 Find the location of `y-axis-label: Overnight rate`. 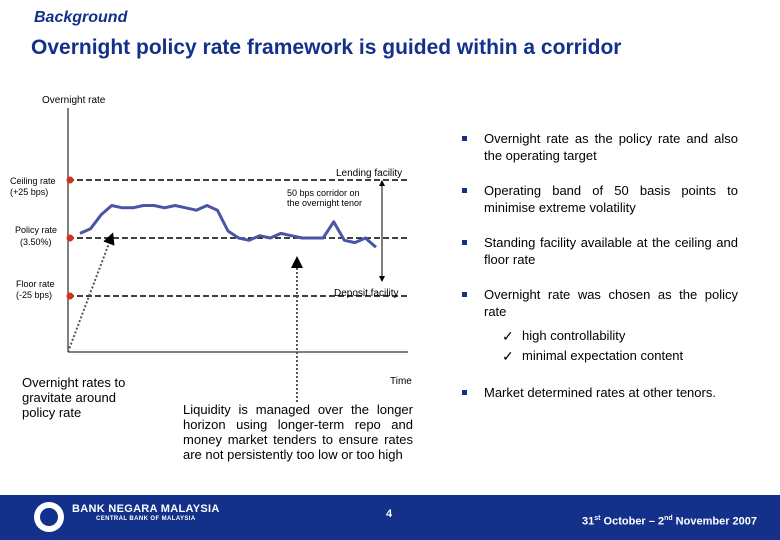

y-axis-label: Overnight rate is located at coordinates (74, 100).